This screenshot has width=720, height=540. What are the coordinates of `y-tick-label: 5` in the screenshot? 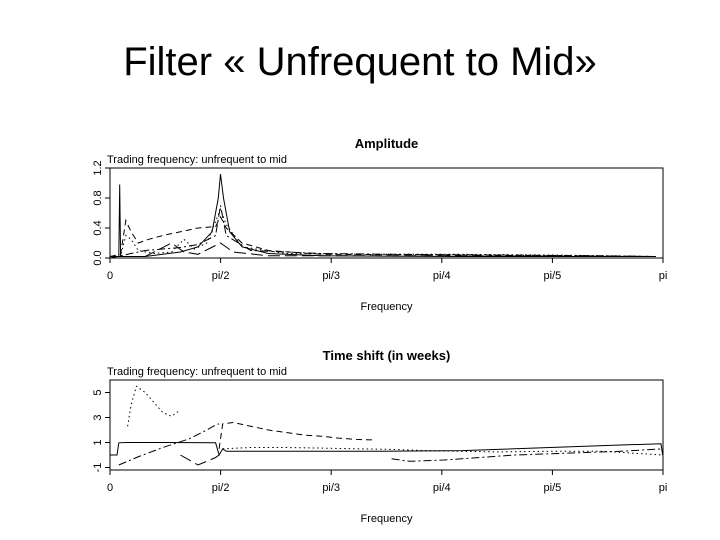 It's located at (98, 392).